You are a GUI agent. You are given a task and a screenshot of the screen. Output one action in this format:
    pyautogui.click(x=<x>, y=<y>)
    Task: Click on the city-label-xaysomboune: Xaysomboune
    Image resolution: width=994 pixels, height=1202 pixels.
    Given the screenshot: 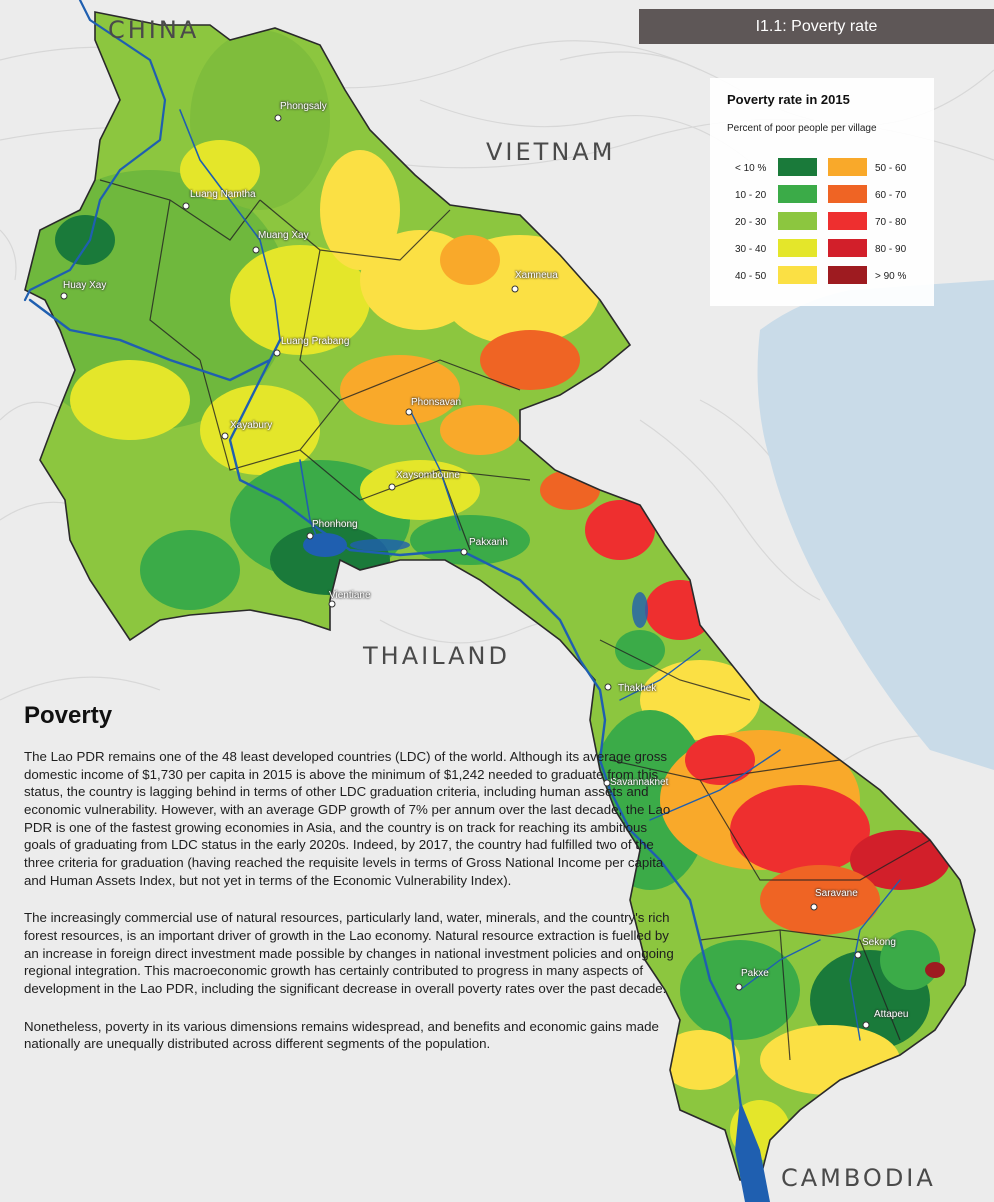 What is the action you would take?
    pyautogui.click(x=428, y=475)
    